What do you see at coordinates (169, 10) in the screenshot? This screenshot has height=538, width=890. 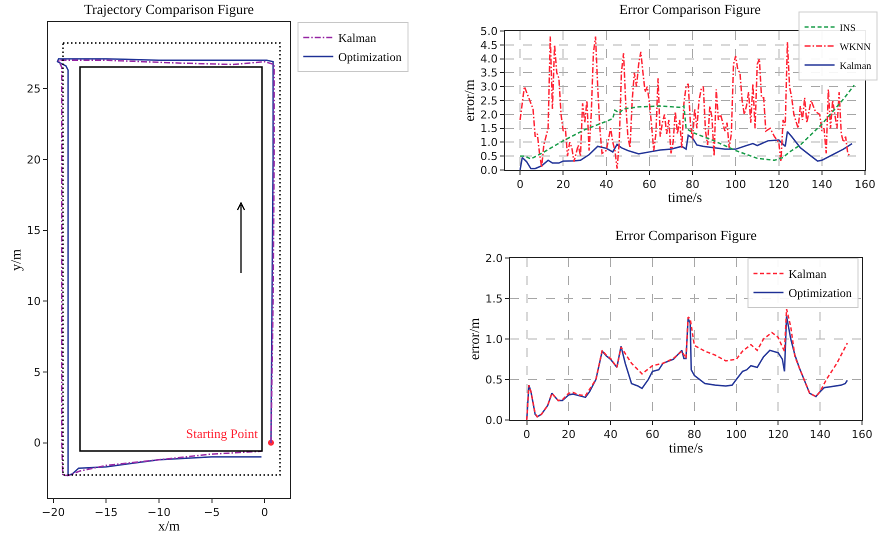 I see `chart-title: Trajectory Comparison Figure` at bounding box center [169, 10].